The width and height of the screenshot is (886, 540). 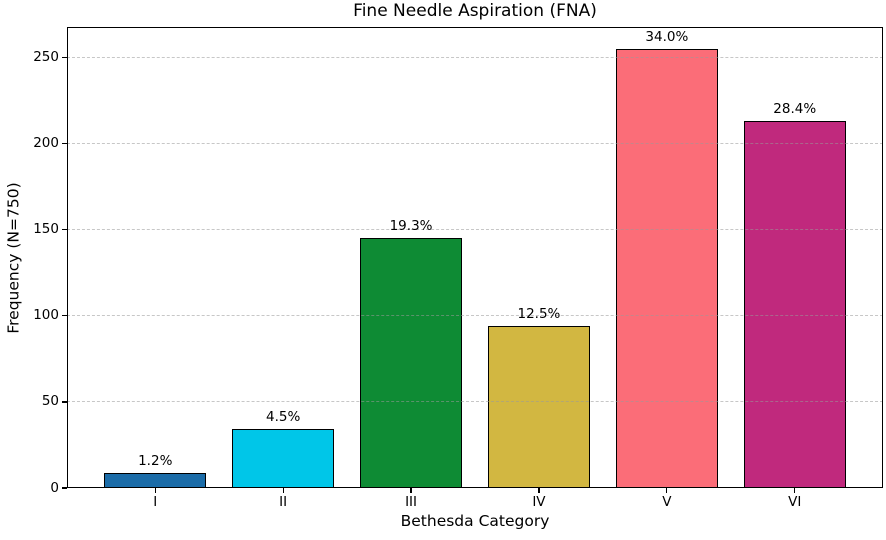 I want to click on chart-title: Fine Needle Aspiration (FNA), so click(x=475, y=11).